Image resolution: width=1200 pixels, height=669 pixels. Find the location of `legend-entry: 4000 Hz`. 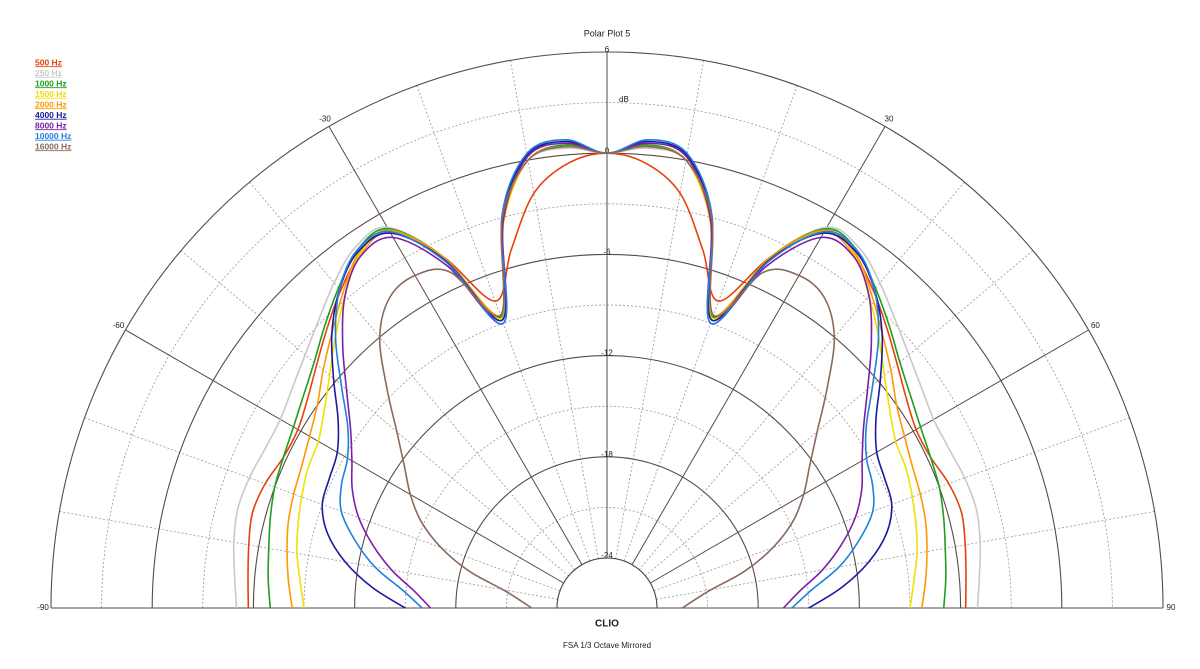

legend-entry: 4000 Hz is located at coordinates (51, 115).